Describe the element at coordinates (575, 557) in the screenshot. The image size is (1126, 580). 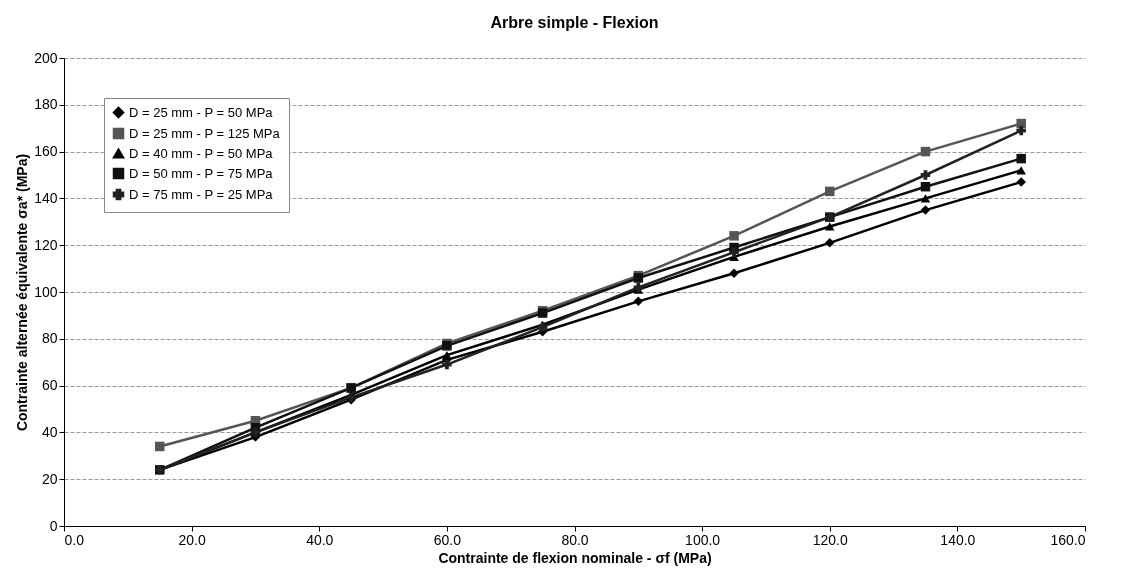
I see `x-axis-title: Contrainte de flexion nominale - σf (MPa)` at that location.